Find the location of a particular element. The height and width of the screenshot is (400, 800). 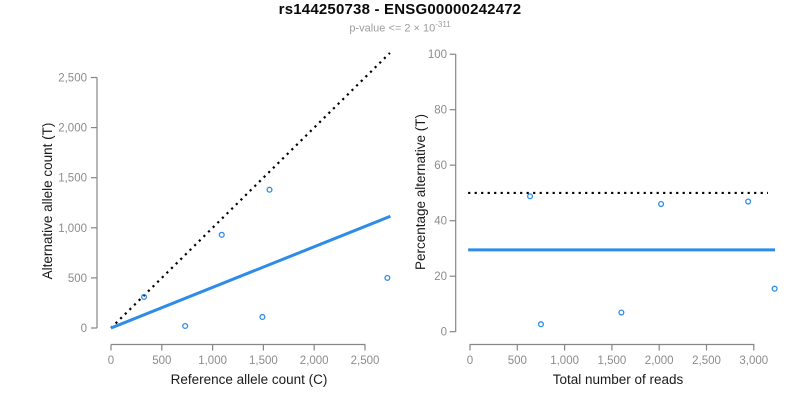

y-tick-label: 2,500 is located at coordinates (72, 79).